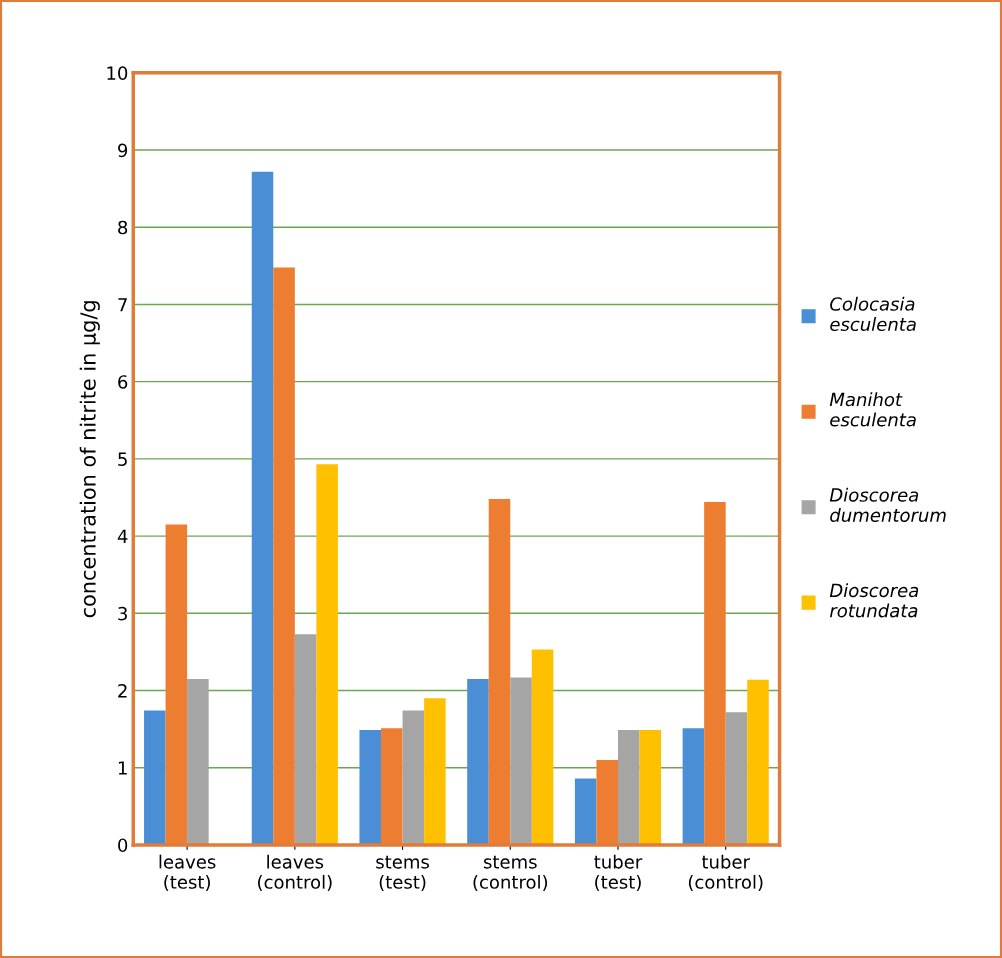 The image size is (1002, 958). I want to click on y-tick-label: 5, so click(122, 459).